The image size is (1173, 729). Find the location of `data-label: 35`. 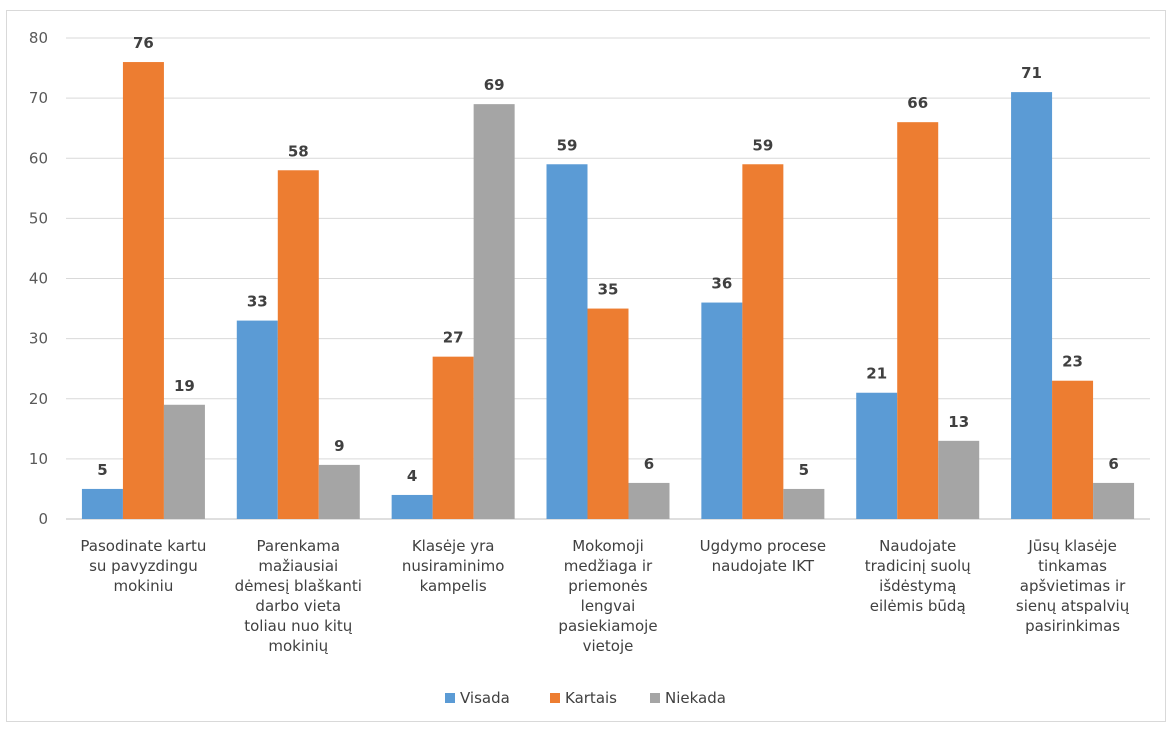

data-label: 35 is located at coordinates (608, 290).